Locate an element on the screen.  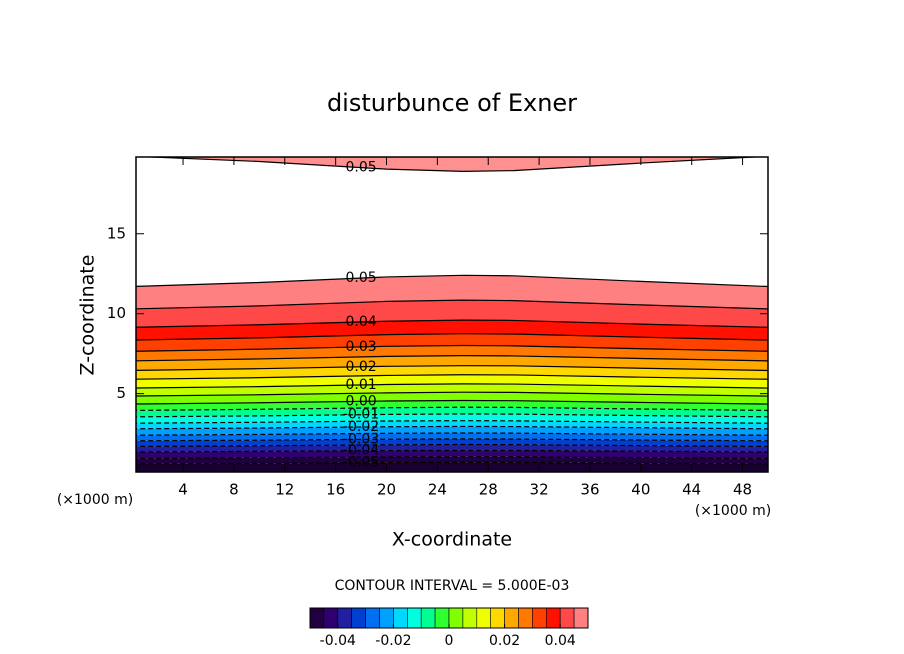
contour-label: -0.04 is located at coordinates (361, 451).